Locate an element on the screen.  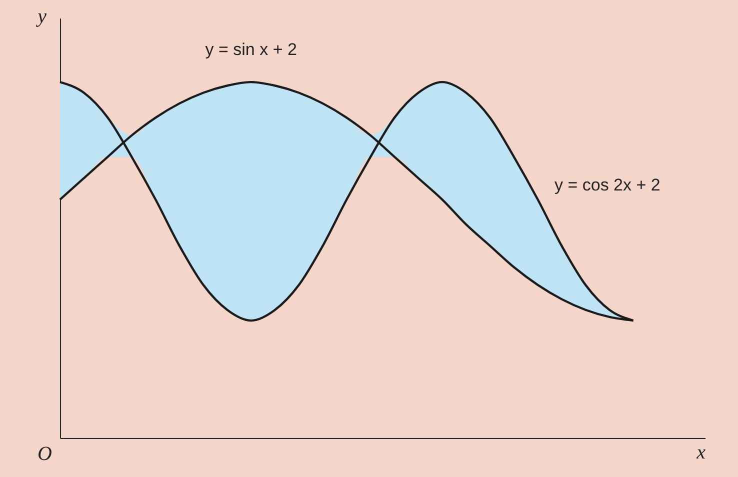
x-axis-title: x is located at coordinates (701, 453).